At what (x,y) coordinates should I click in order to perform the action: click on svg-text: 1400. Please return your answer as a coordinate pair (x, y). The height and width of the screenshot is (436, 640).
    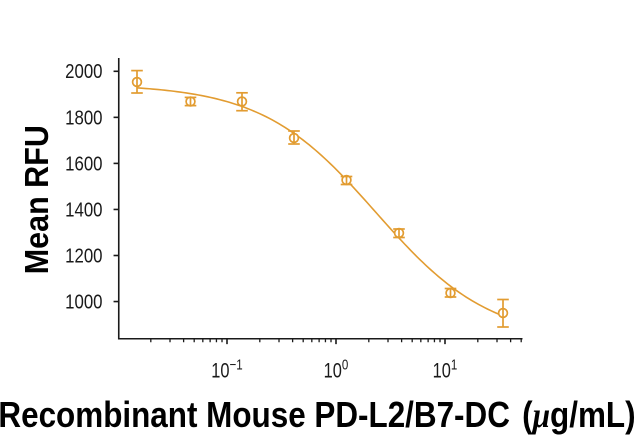
    Looking at the image, I should click on (83, 209).